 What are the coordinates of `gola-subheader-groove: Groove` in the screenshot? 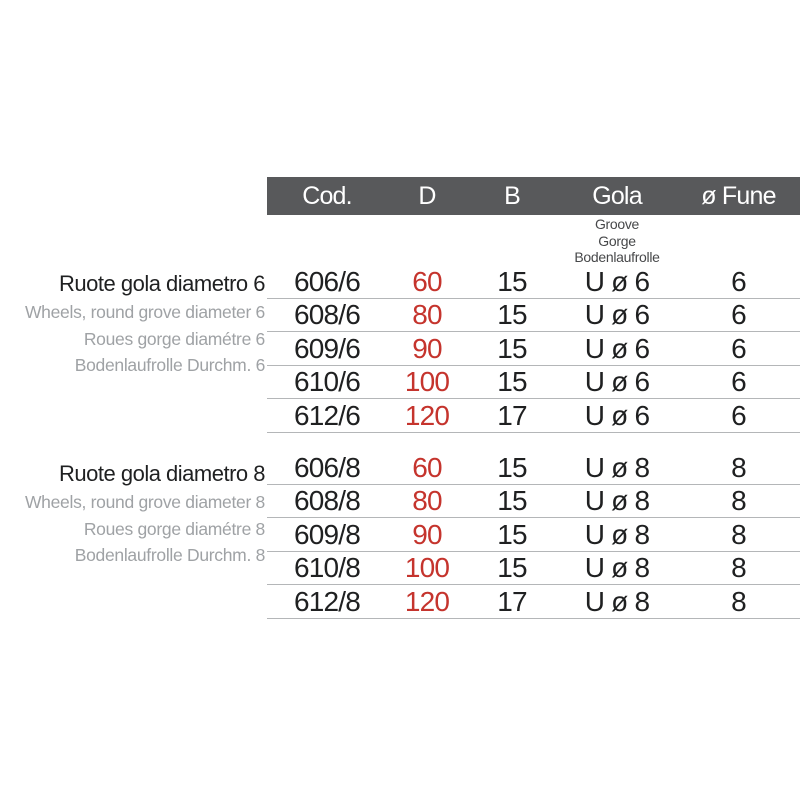 It's located at (617, 224).